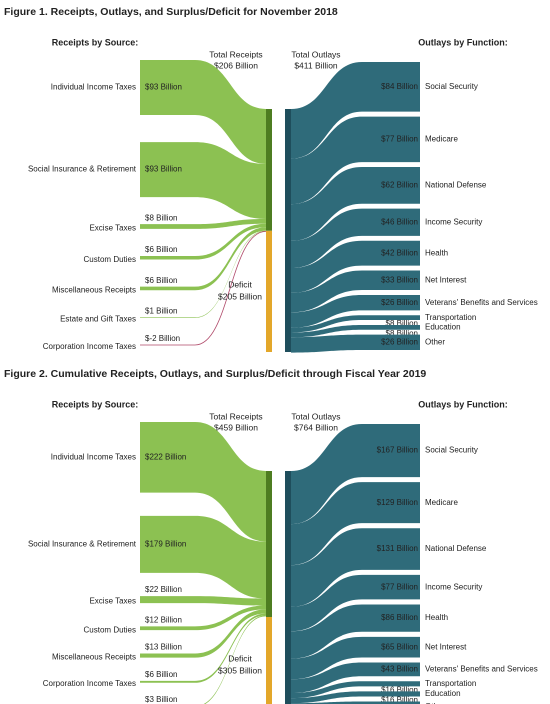 This screenshot has height=704, width=550. I want to click on total-outlays-value: $411 Billion, so click(316, 65).